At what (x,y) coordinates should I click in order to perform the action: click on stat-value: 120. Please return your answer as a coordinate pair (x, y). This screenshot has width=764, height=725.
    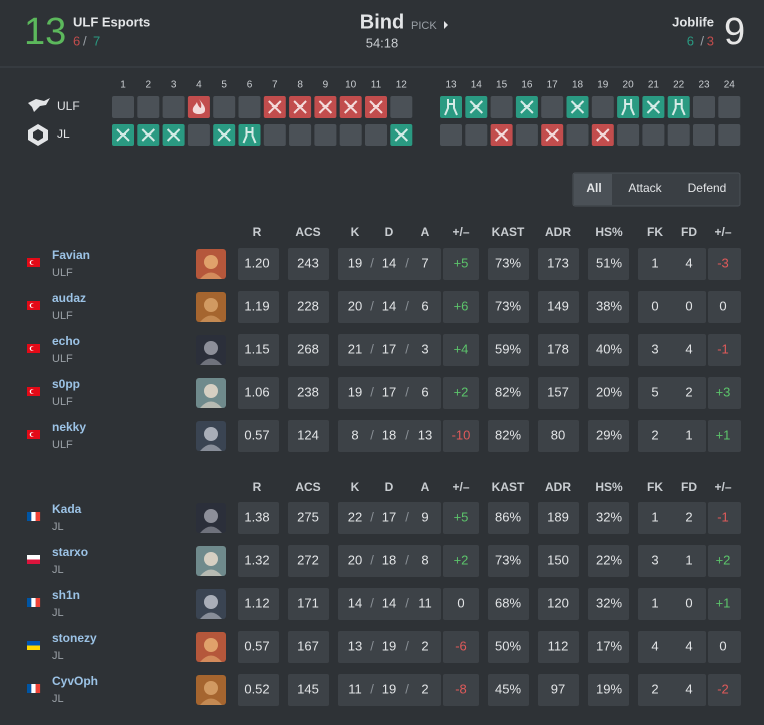
    Looking at the image, I should click on (558, 602).